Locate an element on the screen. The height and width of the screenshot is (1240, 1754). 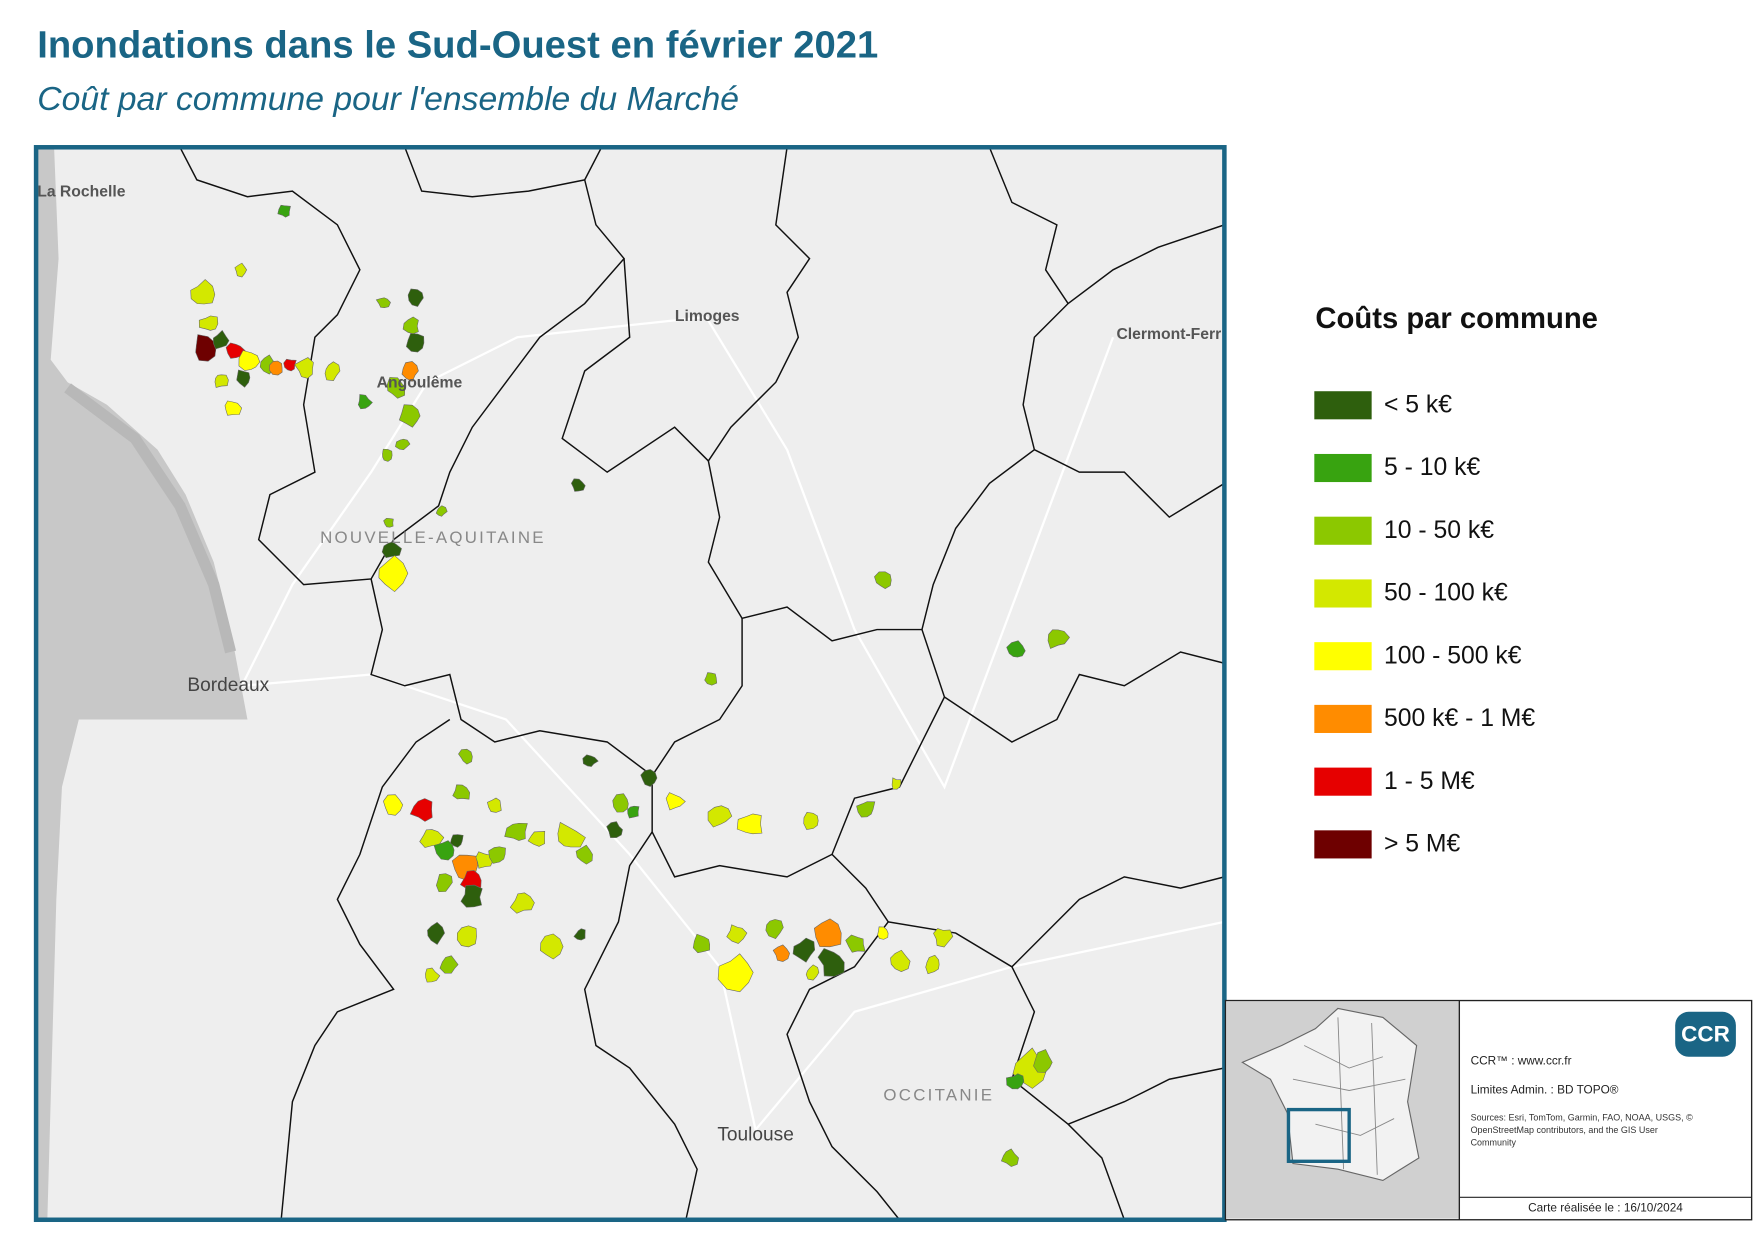
place-label: Clermont-Ferr is located at coordinates (1168, 334).